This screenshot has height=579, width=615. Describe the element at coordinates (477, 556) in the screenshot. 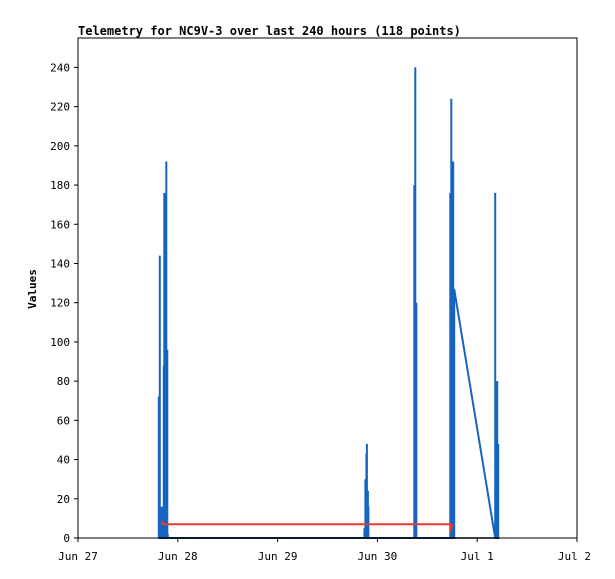

I see `x-tick-label: Jul 1` at that location.